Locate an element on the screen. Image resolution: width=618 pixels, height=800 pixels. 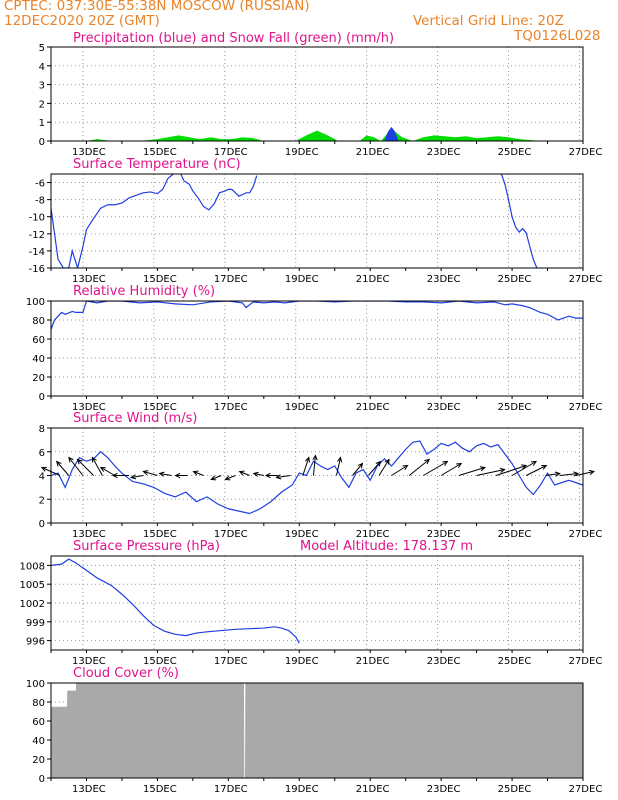
y-tick-label: 60 is located at coordinates (38, 722).